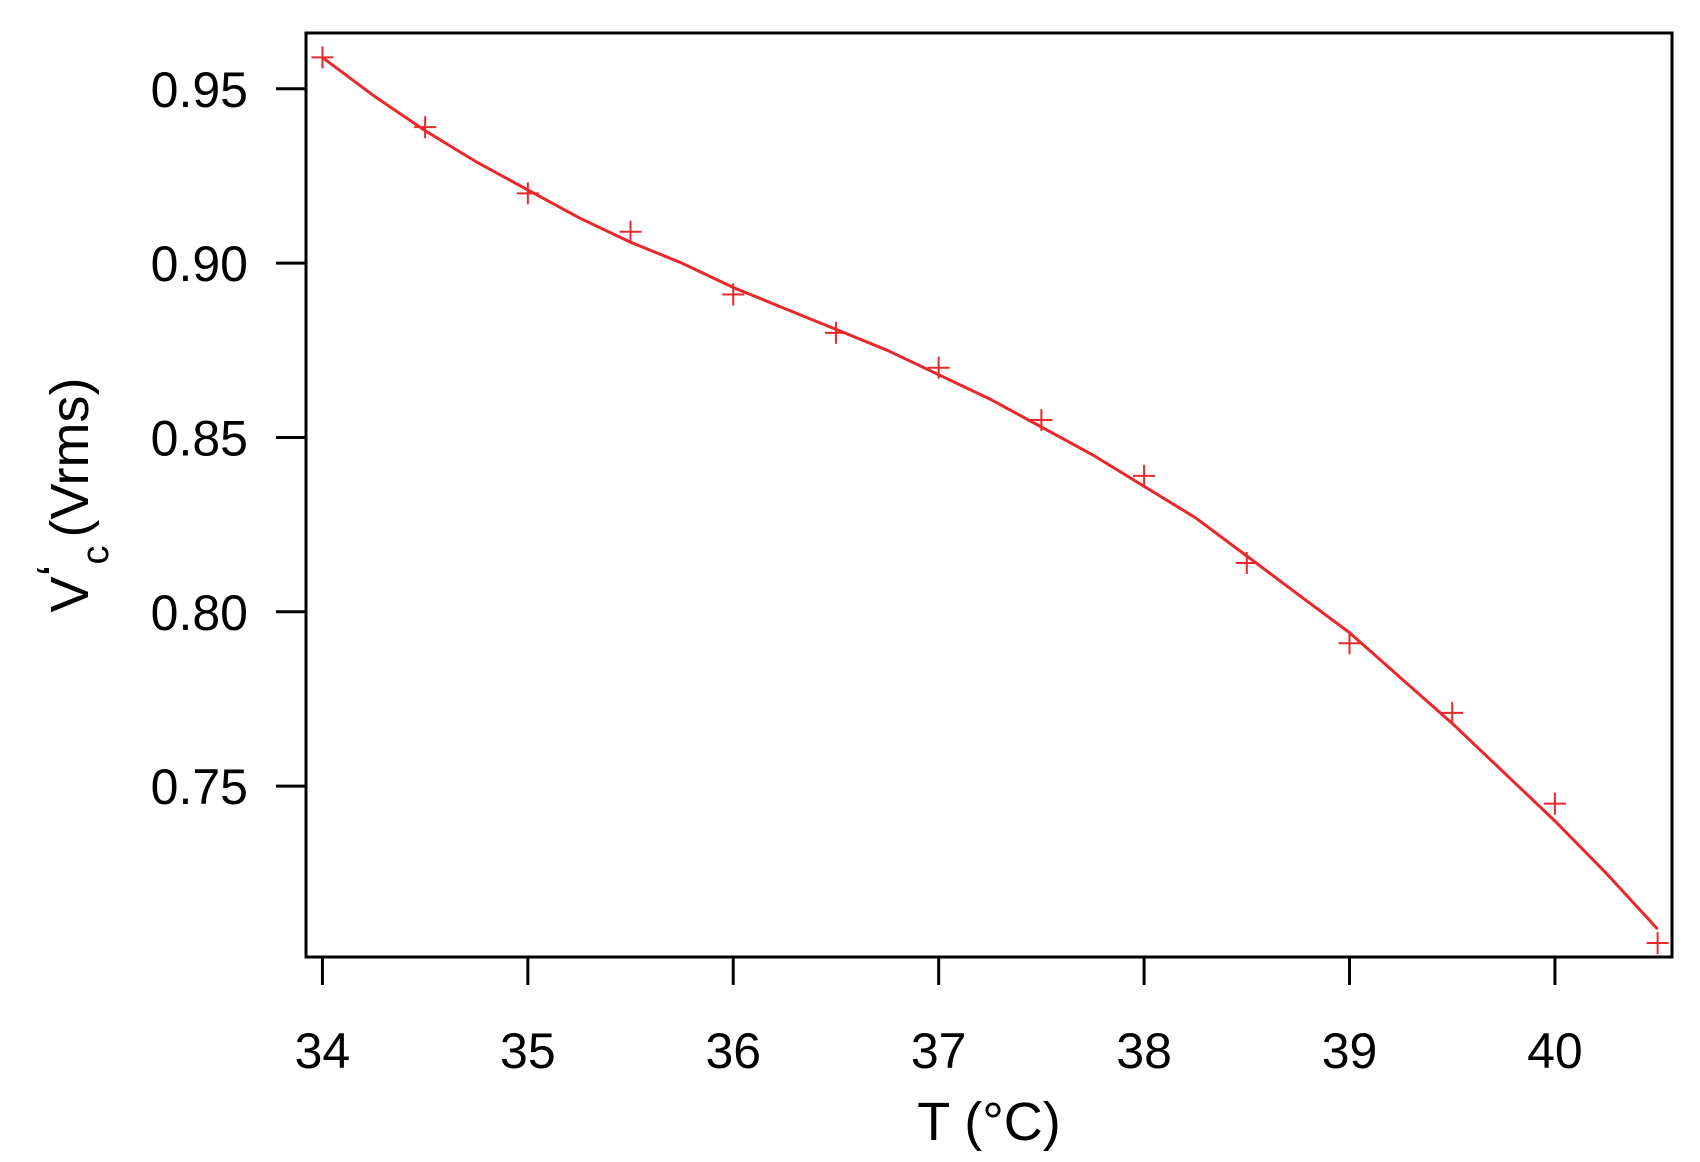 The height and width of the screenshot is (1162, 1700). Describe the element at coordinates (528, 1051) in the screenshot. I see `x-tick-label: 35` at that location.